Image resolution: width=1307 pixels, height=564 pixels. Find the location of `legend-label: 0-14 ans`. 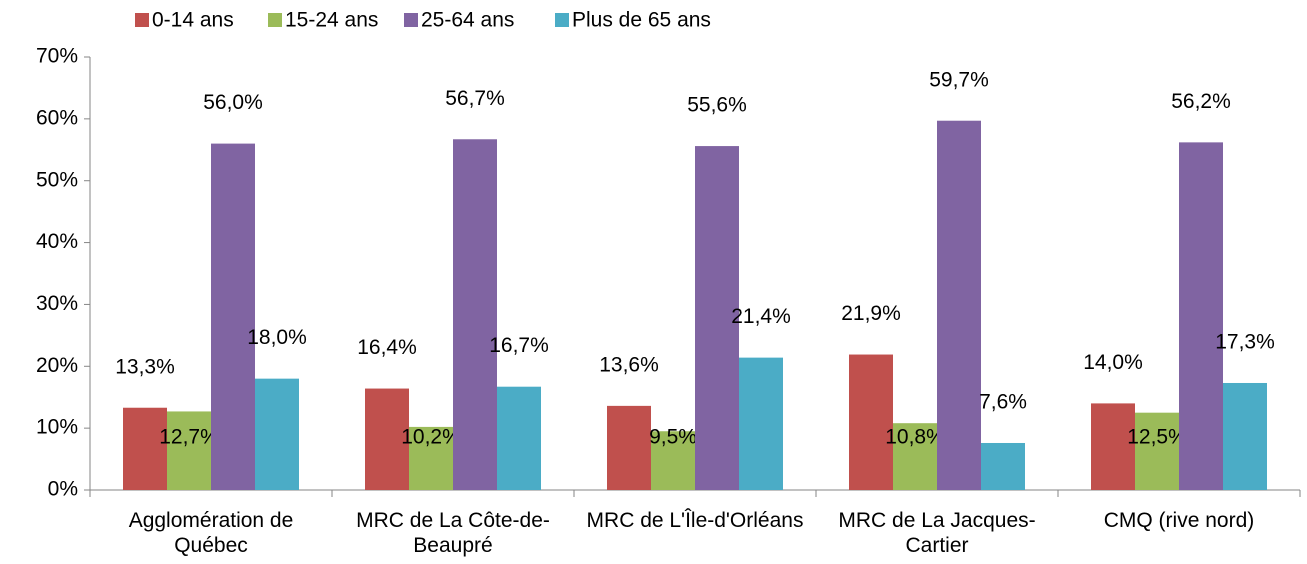

legend-label: 0-14 ans is located at coordinates (193, 20).